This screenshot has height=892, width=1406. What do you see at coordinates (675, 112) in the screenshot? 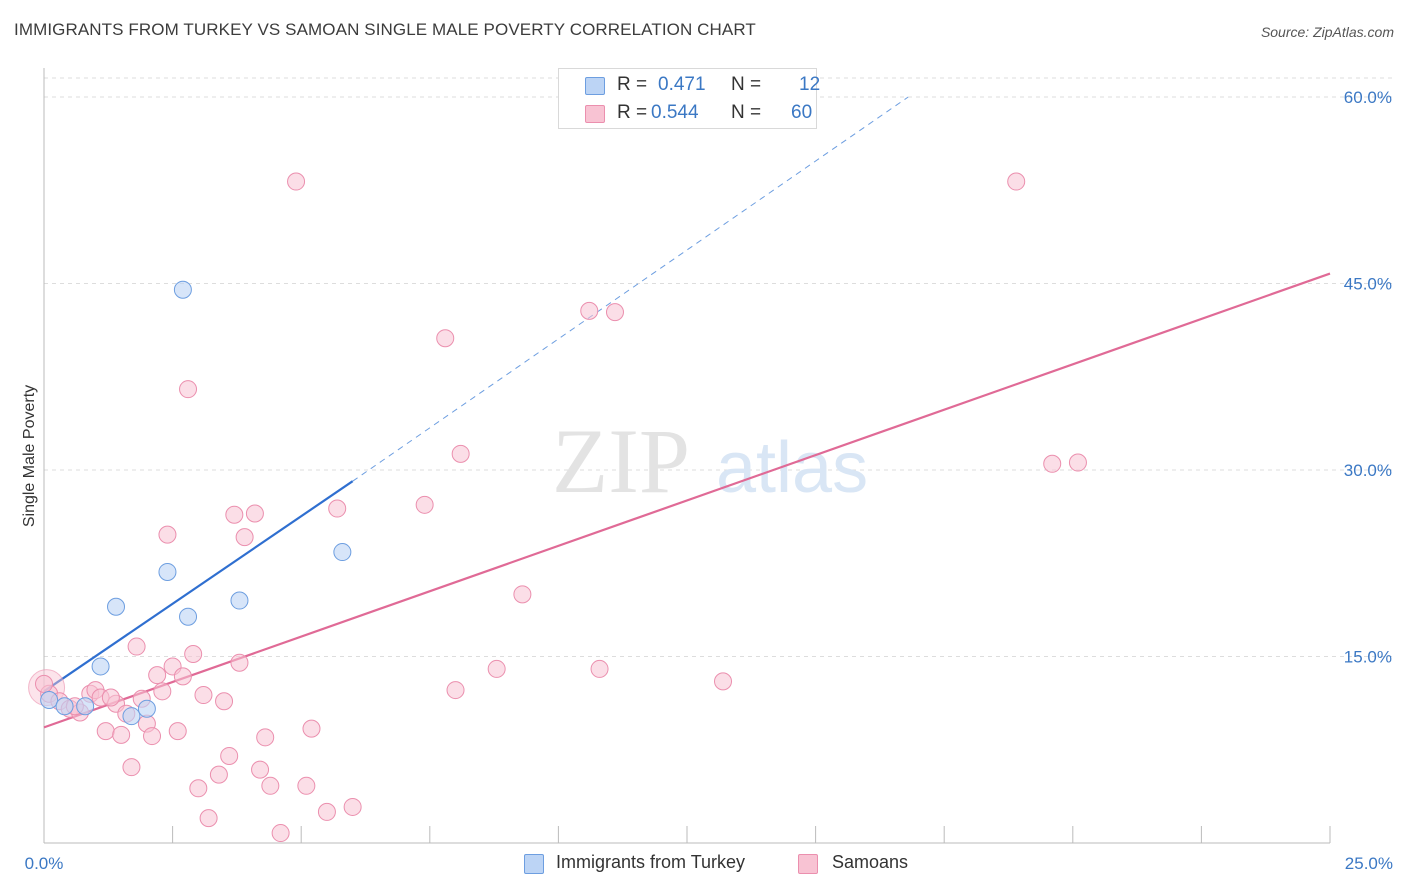
I see `r-value: 0.544` at bounding box center [675, 112].